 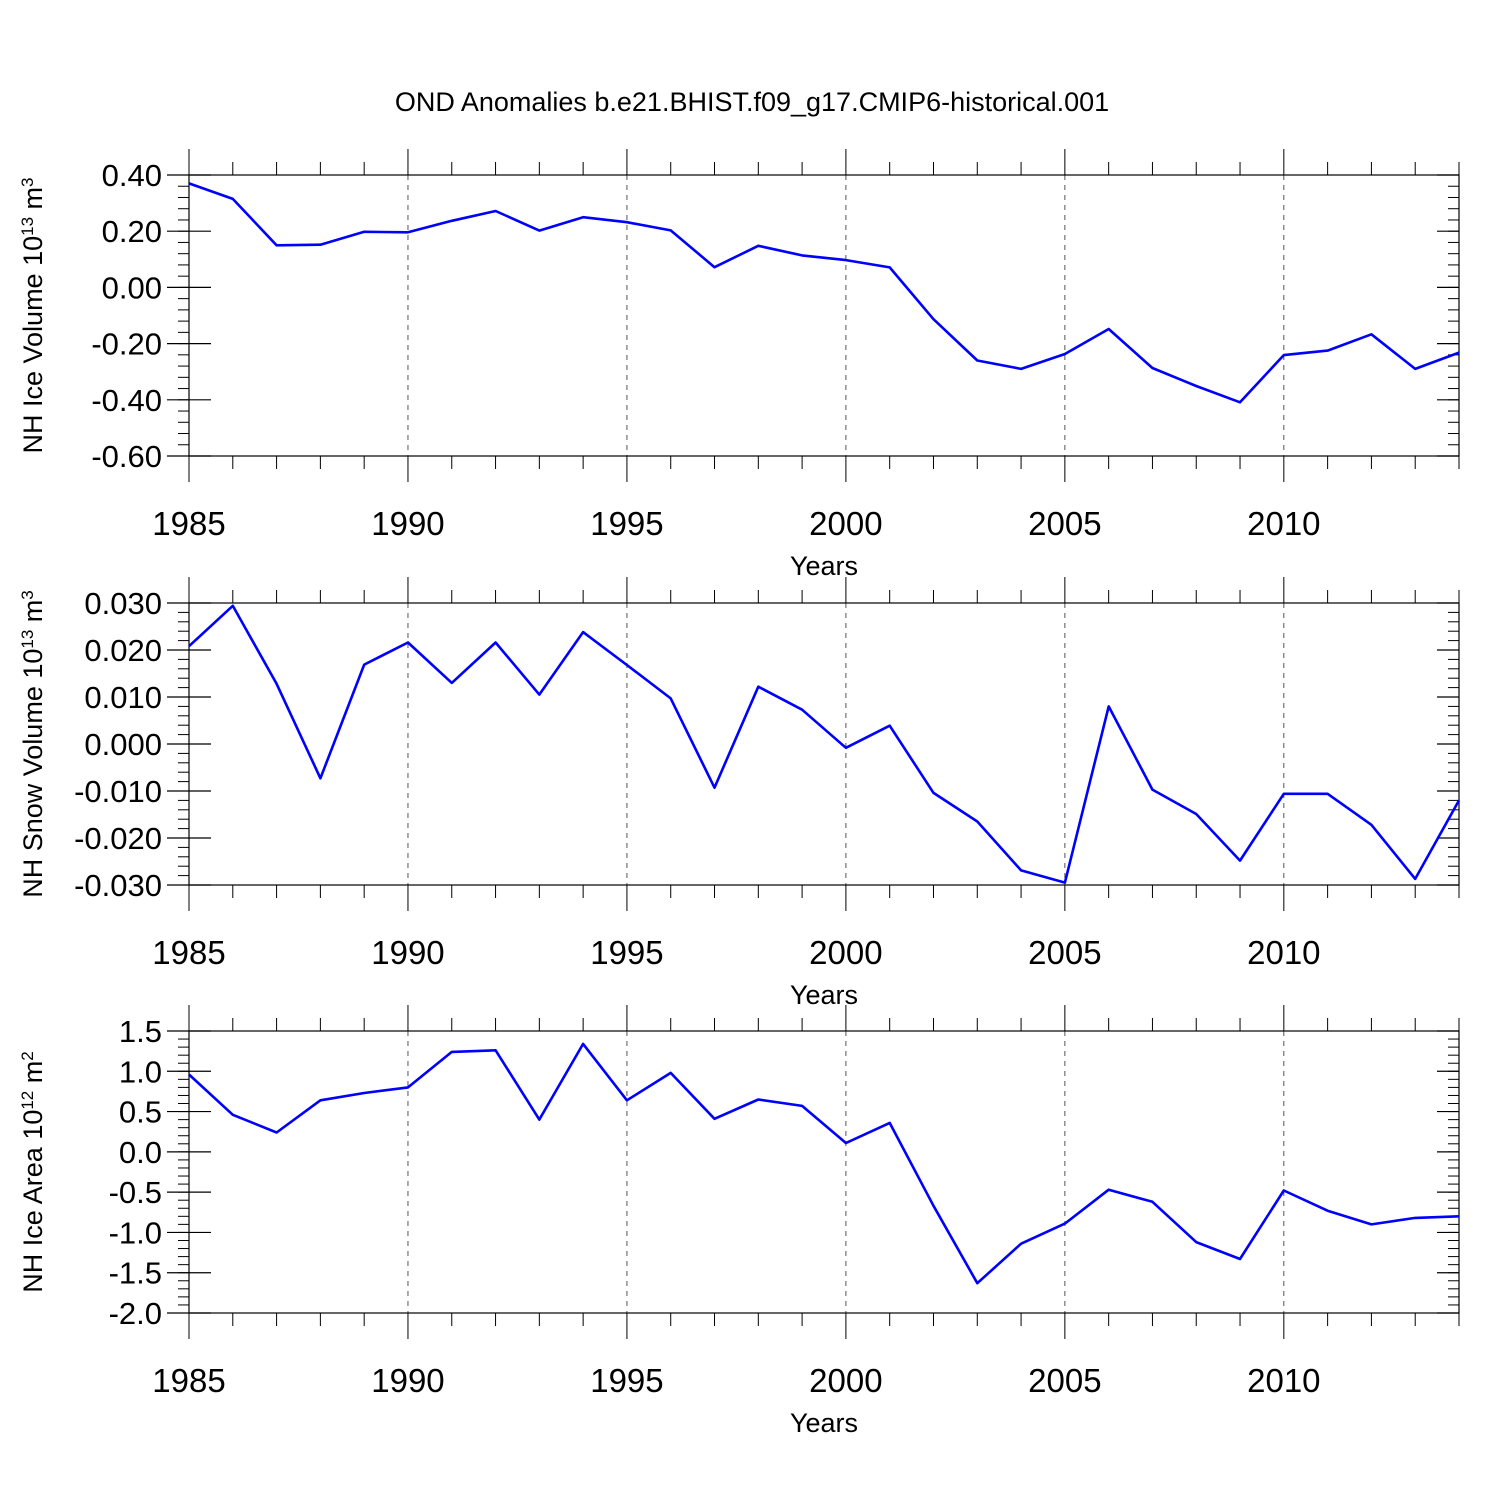 What do you see at coordinates (135, 1232) in the screenshot?
I see `y-tick-label: -1.0` at bounding box center [135, 1232].